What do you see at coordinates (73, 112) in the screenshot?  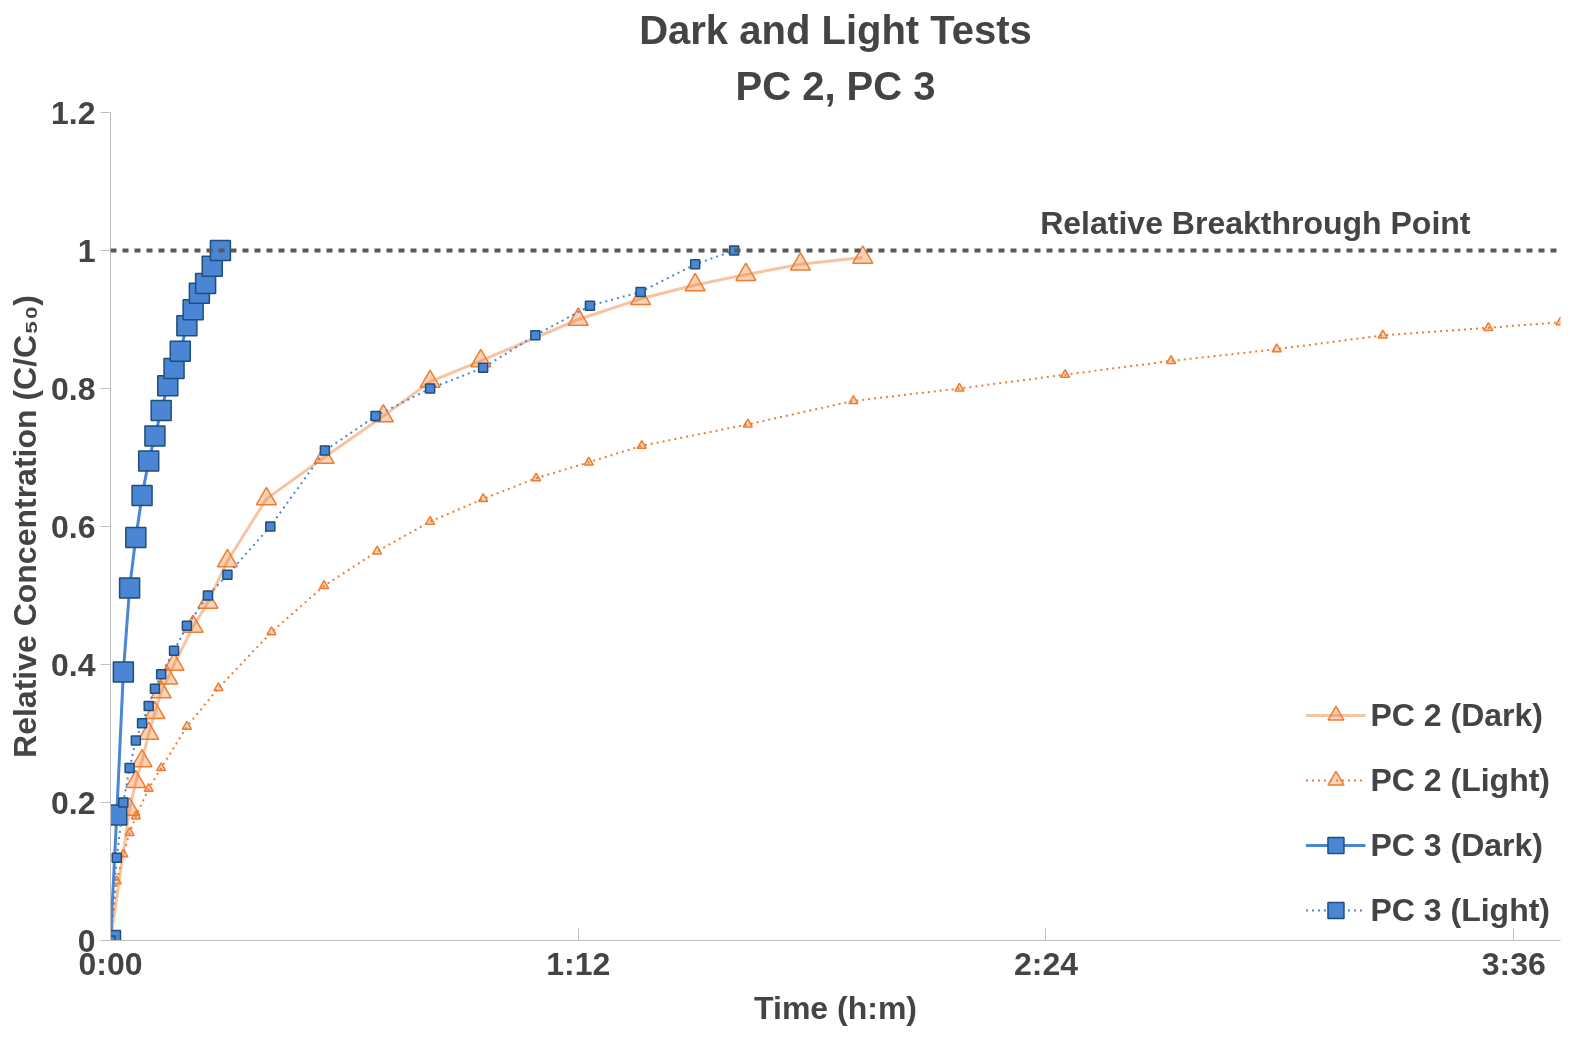 I see `y-tick-label: 1.2` at bounding box center [73, 112].